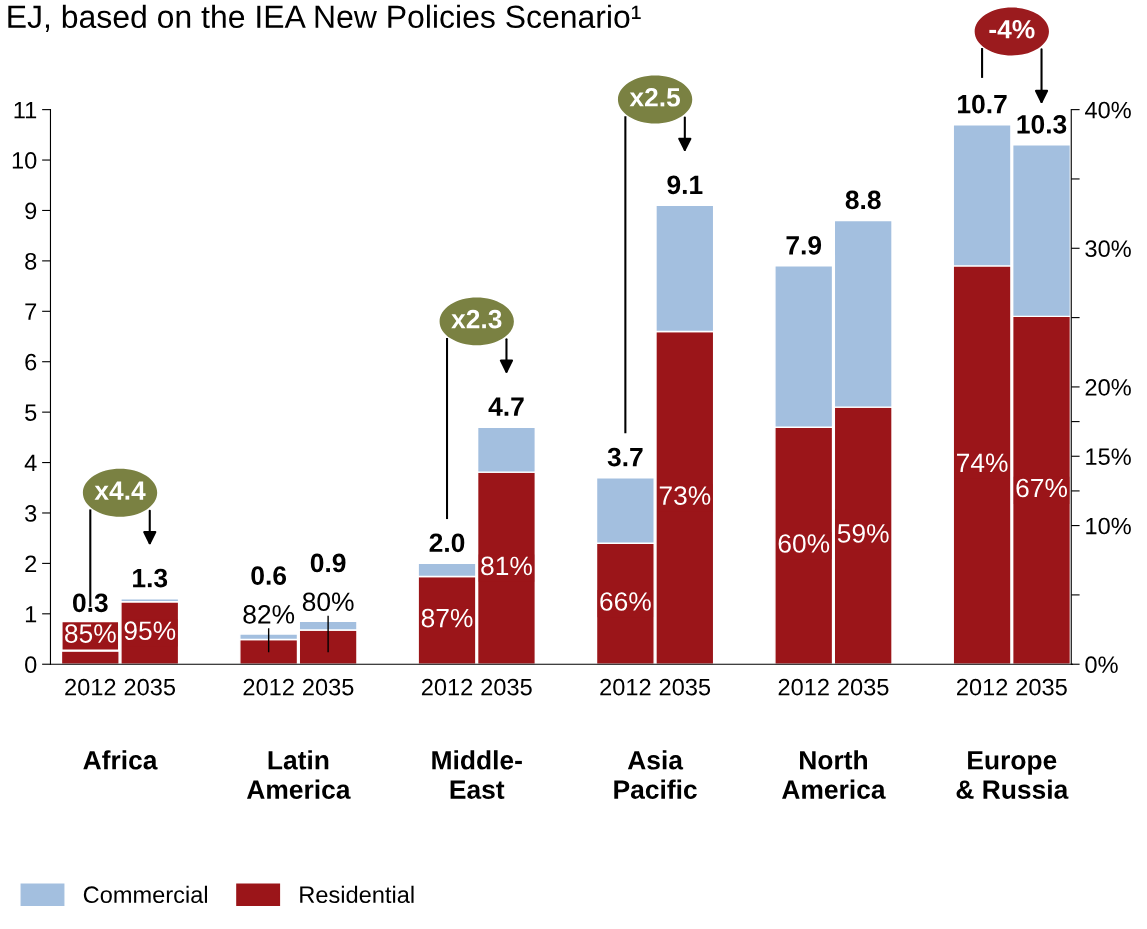 This screenshot has height=929, width=1147. I want to click on legend-label: Commercial, so click(145, 894).